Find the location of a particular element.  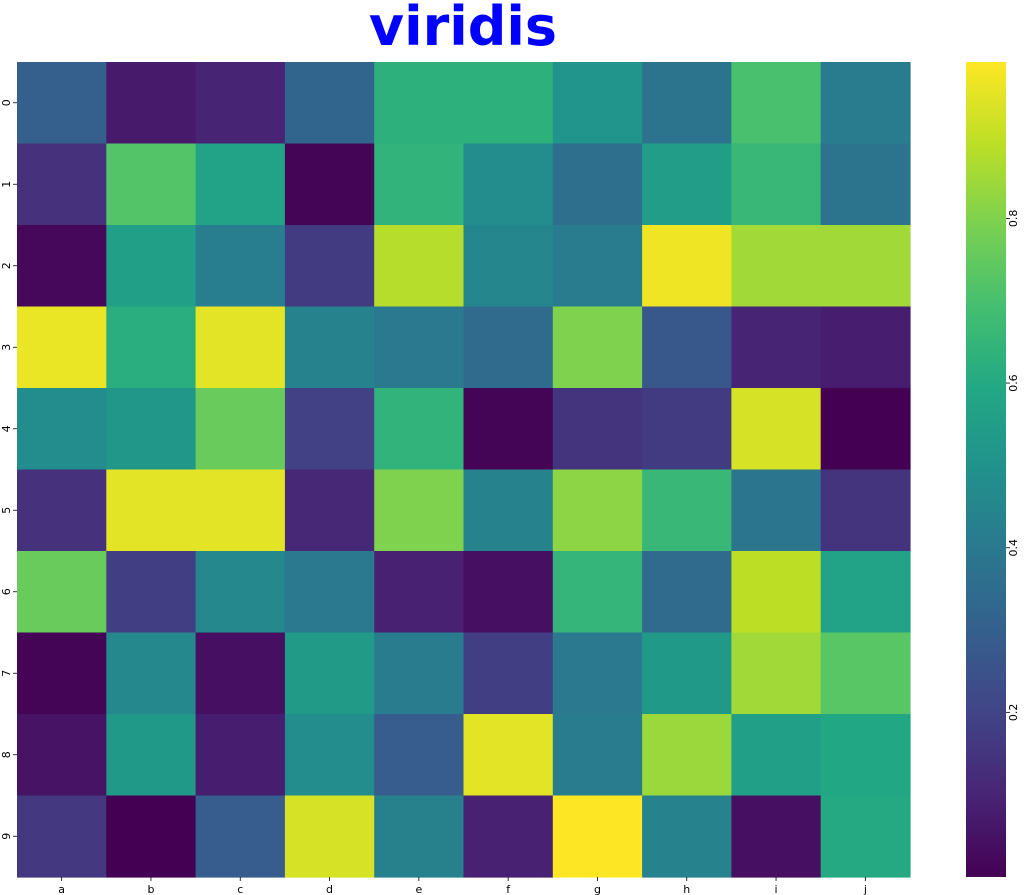

heatmap-cell-3-f is located at coordinates (508, 347).